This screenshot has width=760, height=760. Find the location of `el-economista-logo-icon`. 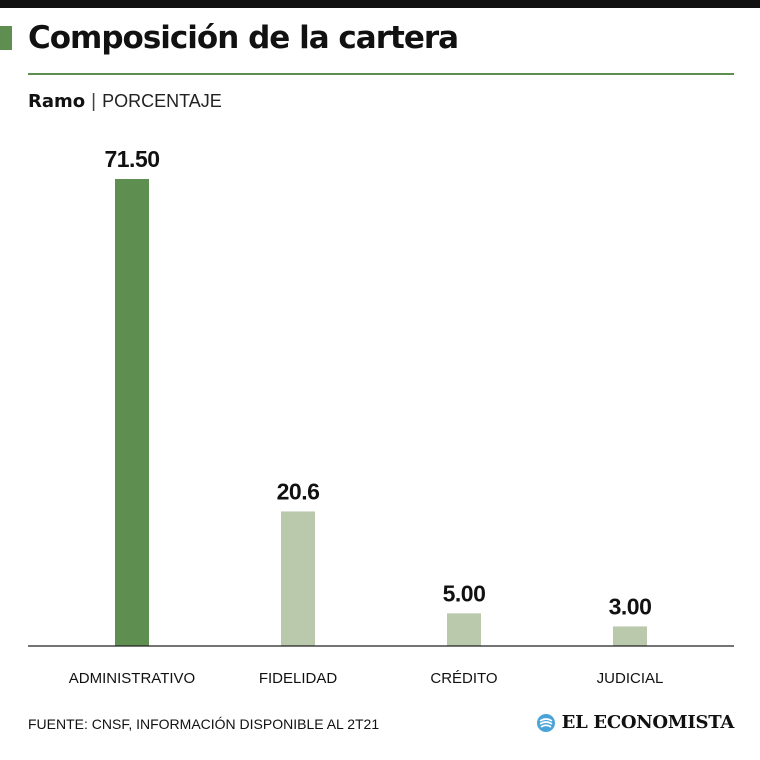

el-economista-logo-icon is located at coordinates (545, 722).